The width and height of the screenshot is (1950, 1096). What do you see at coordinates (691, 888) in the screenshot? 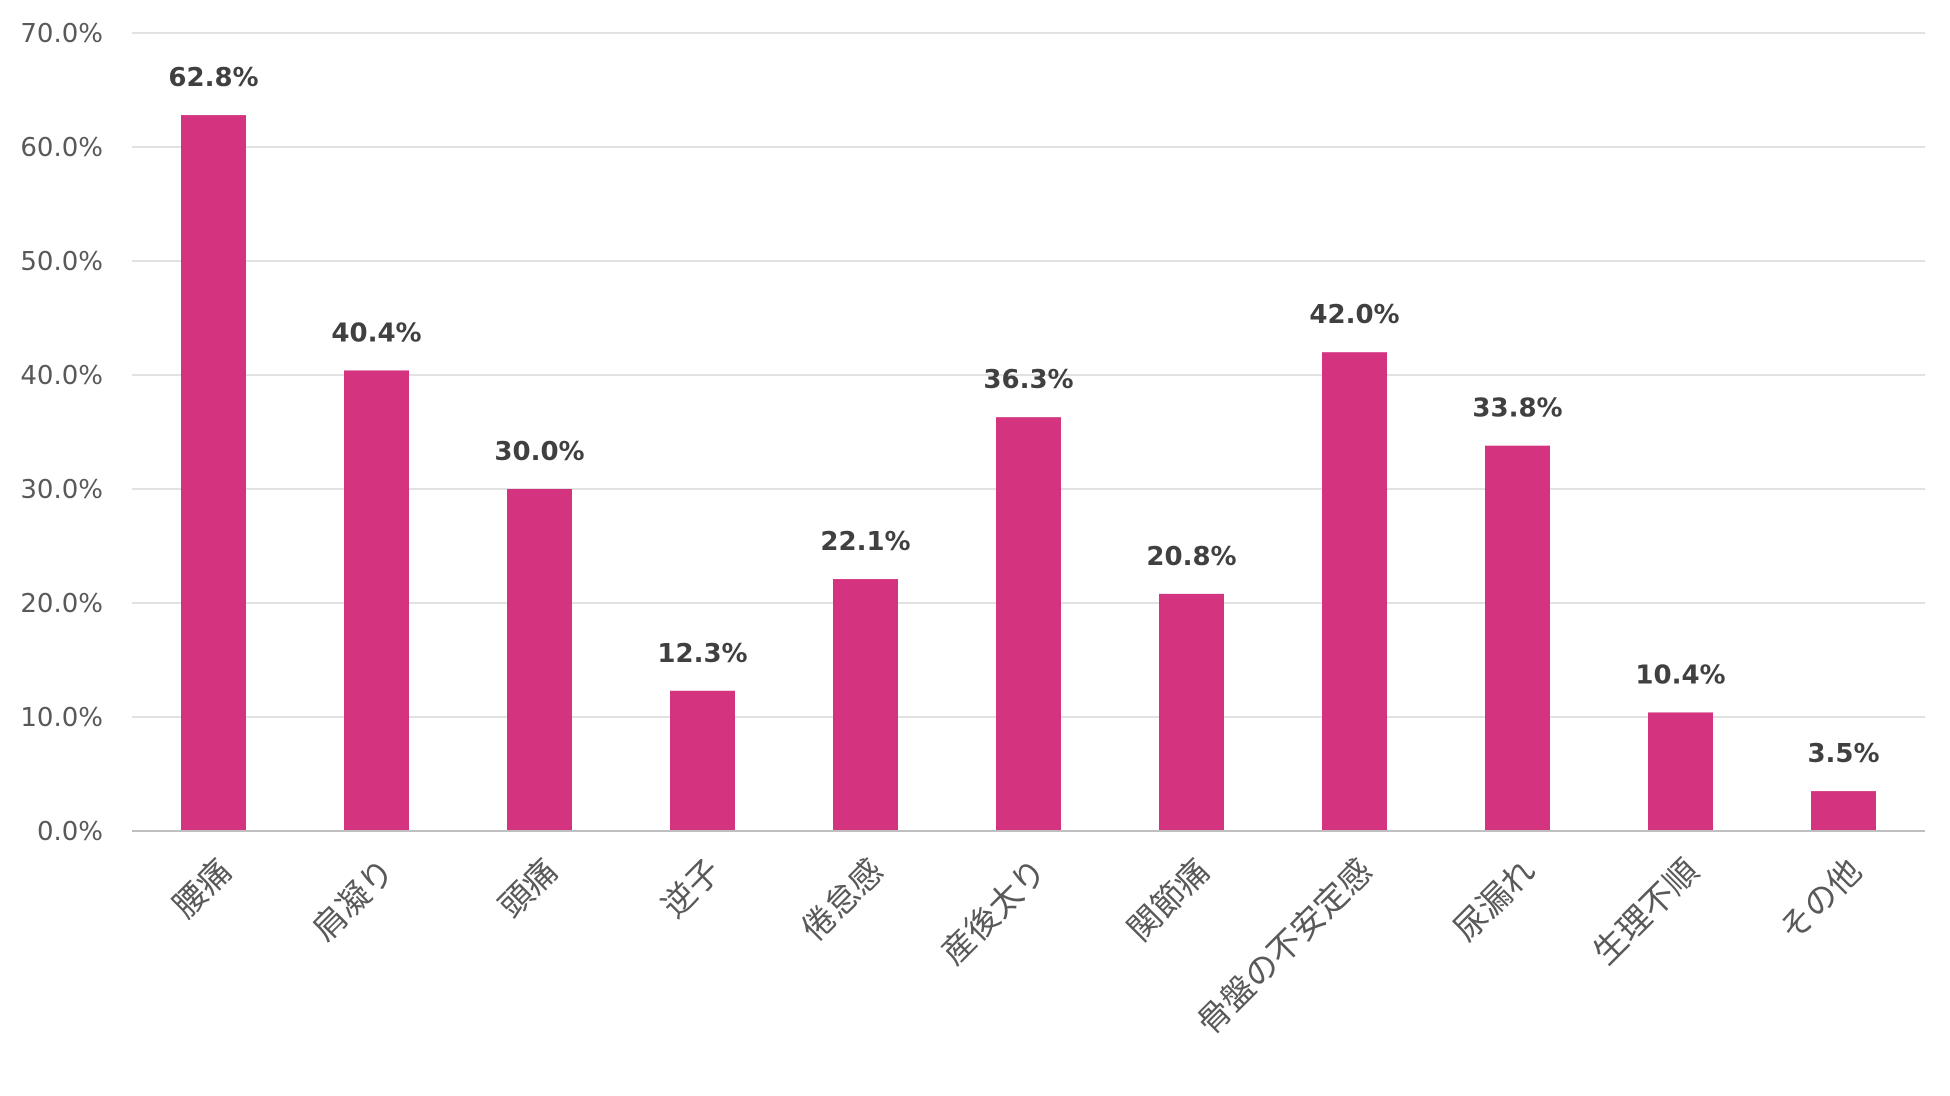
I see `x-tick-label: 逆子` at bounding box center [691, 888].